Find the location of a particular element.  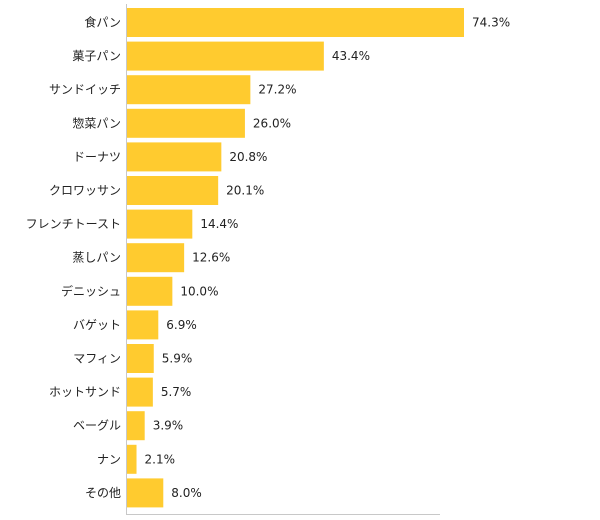

value-label: 26.0% is located at coordinates (272, 123).